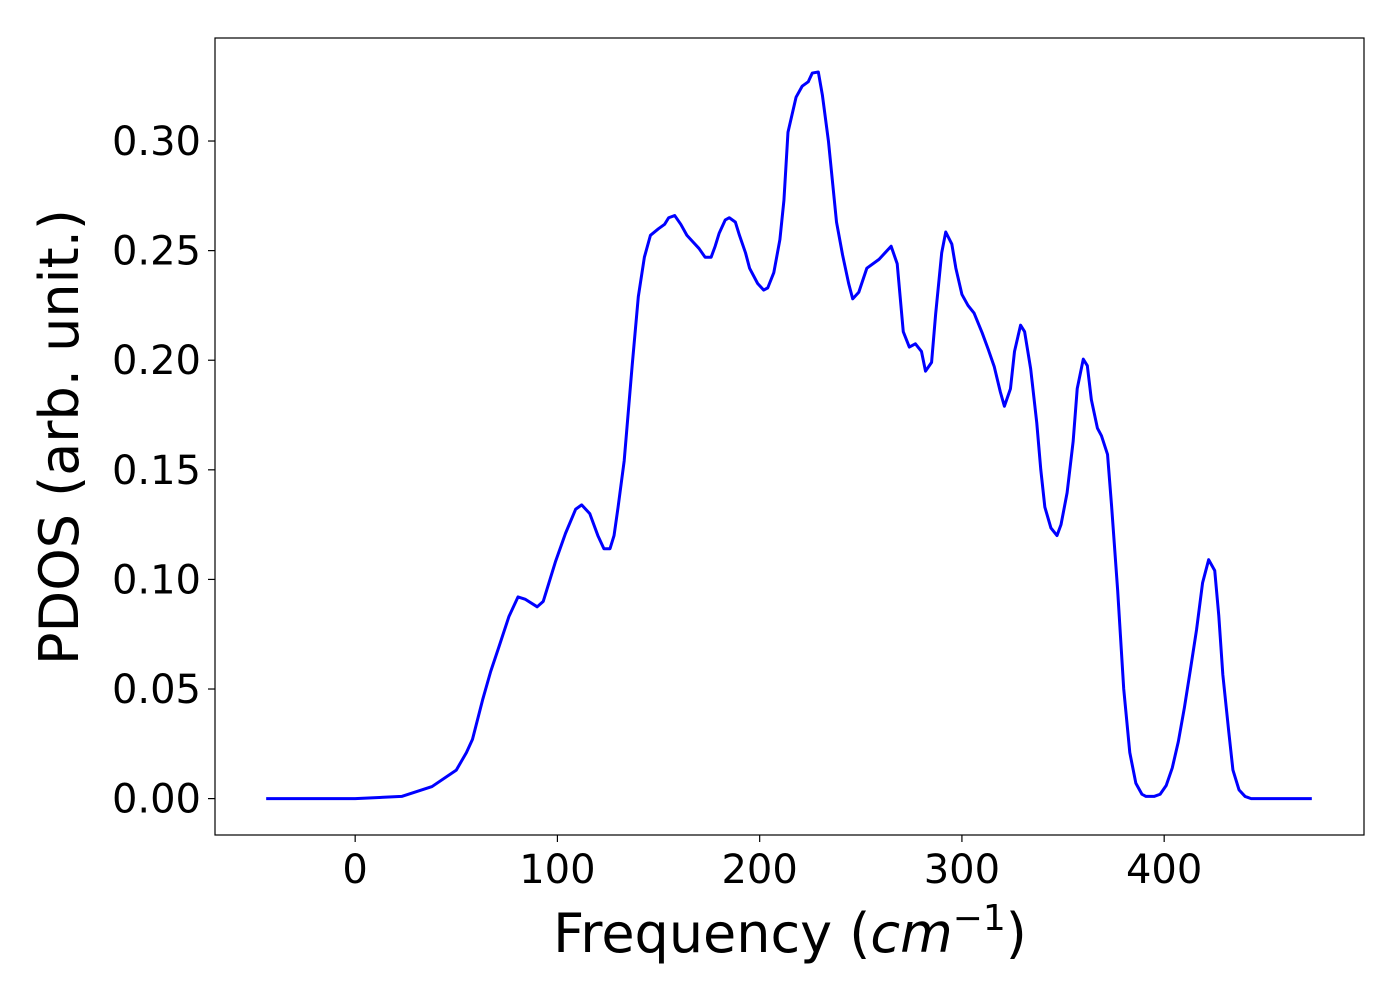 This screenshot has height=1000, width=1400. I want to click on y-tick-label: 0.15, so click(156, 471).